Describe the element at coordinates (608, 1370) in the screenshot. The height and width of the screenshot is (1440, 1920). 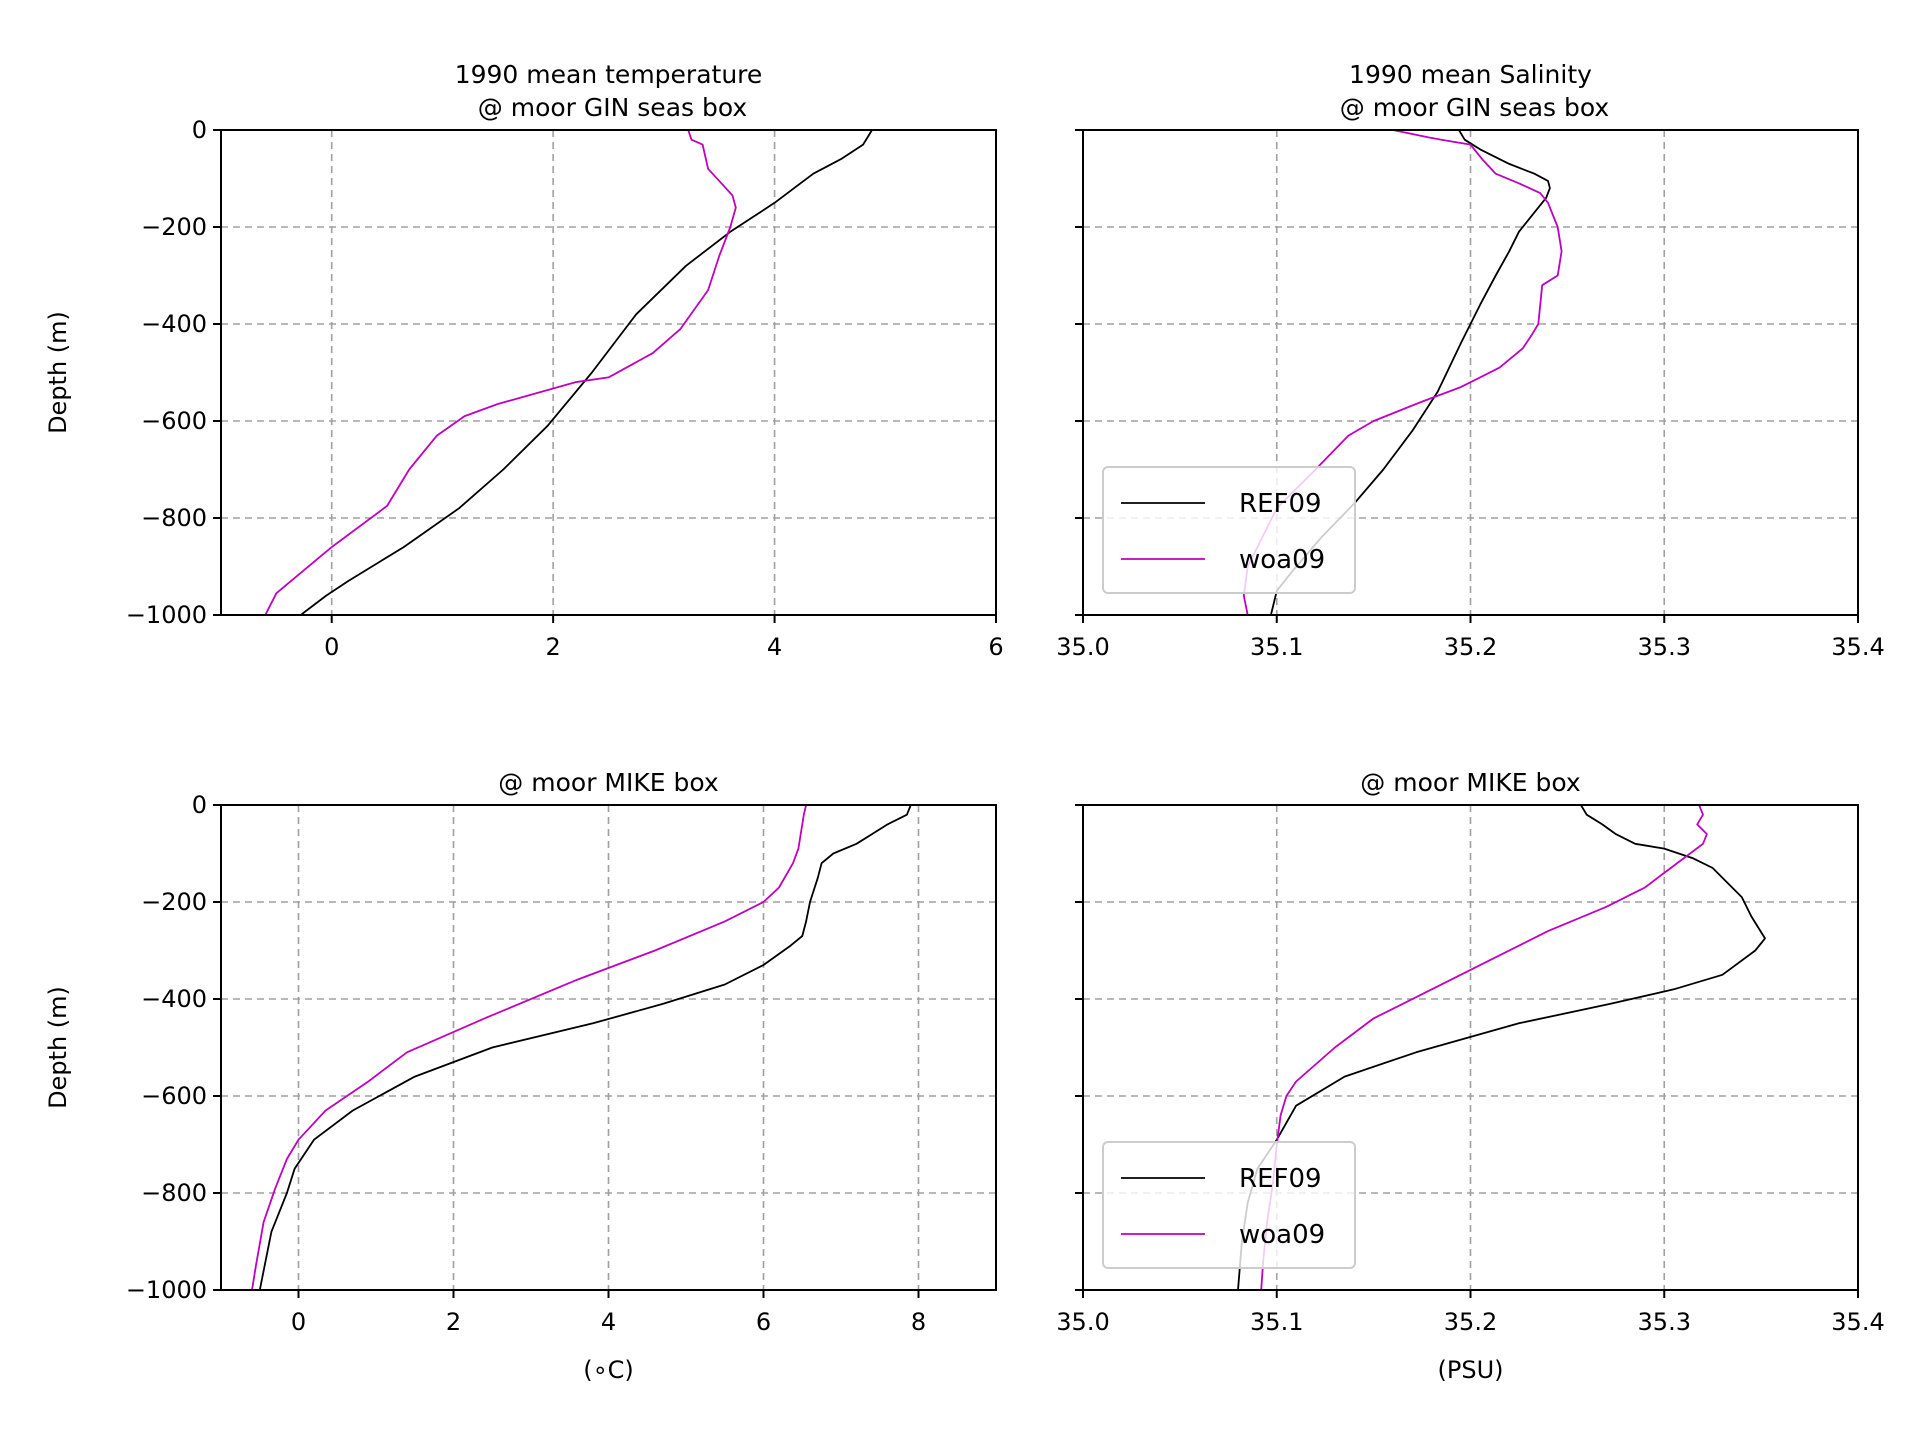
I see `x-axis-label: (∘C)` at that location.